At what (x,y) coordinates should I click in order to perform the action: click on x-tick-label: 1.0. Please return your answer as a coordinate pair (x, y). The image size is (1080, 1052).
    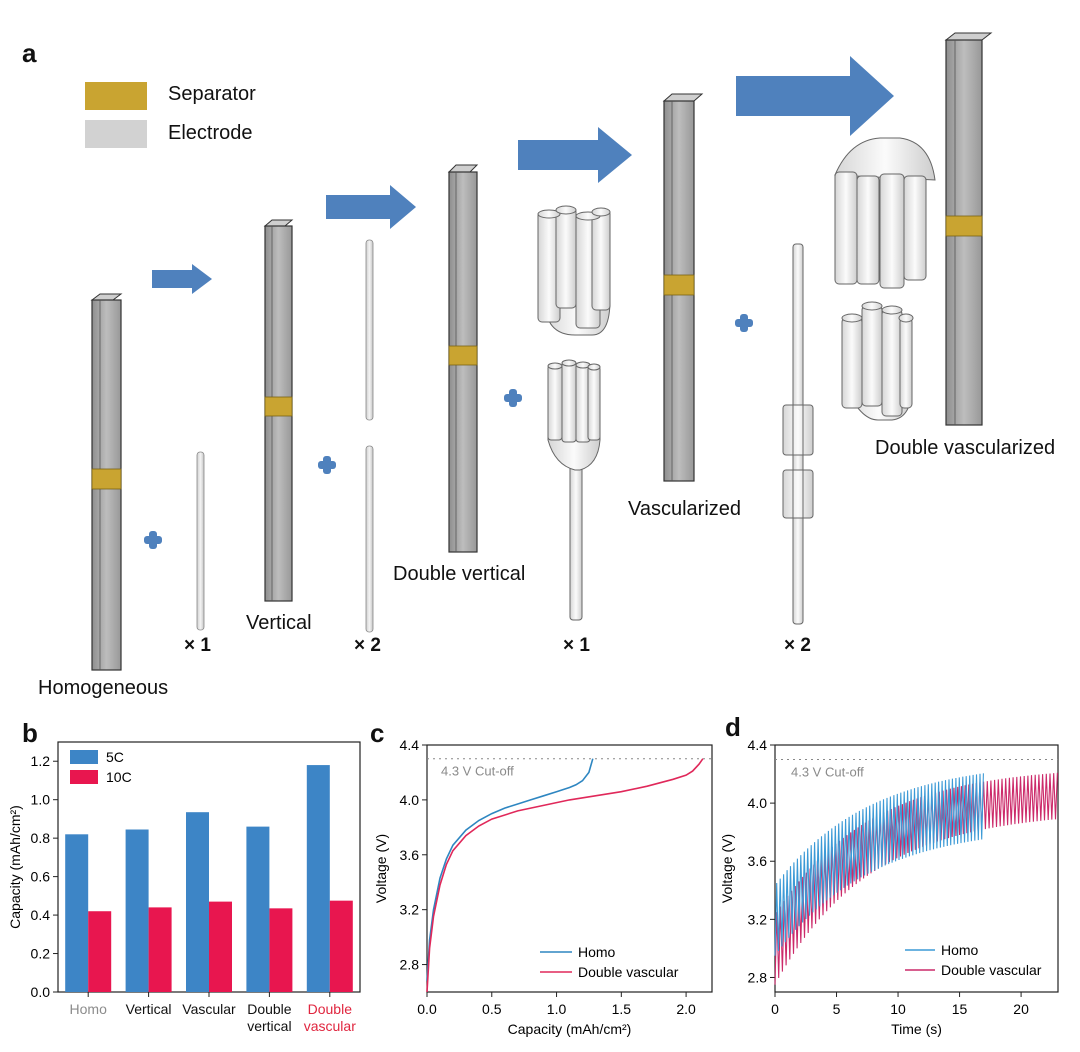
    Looking at the image, I should click on (557, 1009).